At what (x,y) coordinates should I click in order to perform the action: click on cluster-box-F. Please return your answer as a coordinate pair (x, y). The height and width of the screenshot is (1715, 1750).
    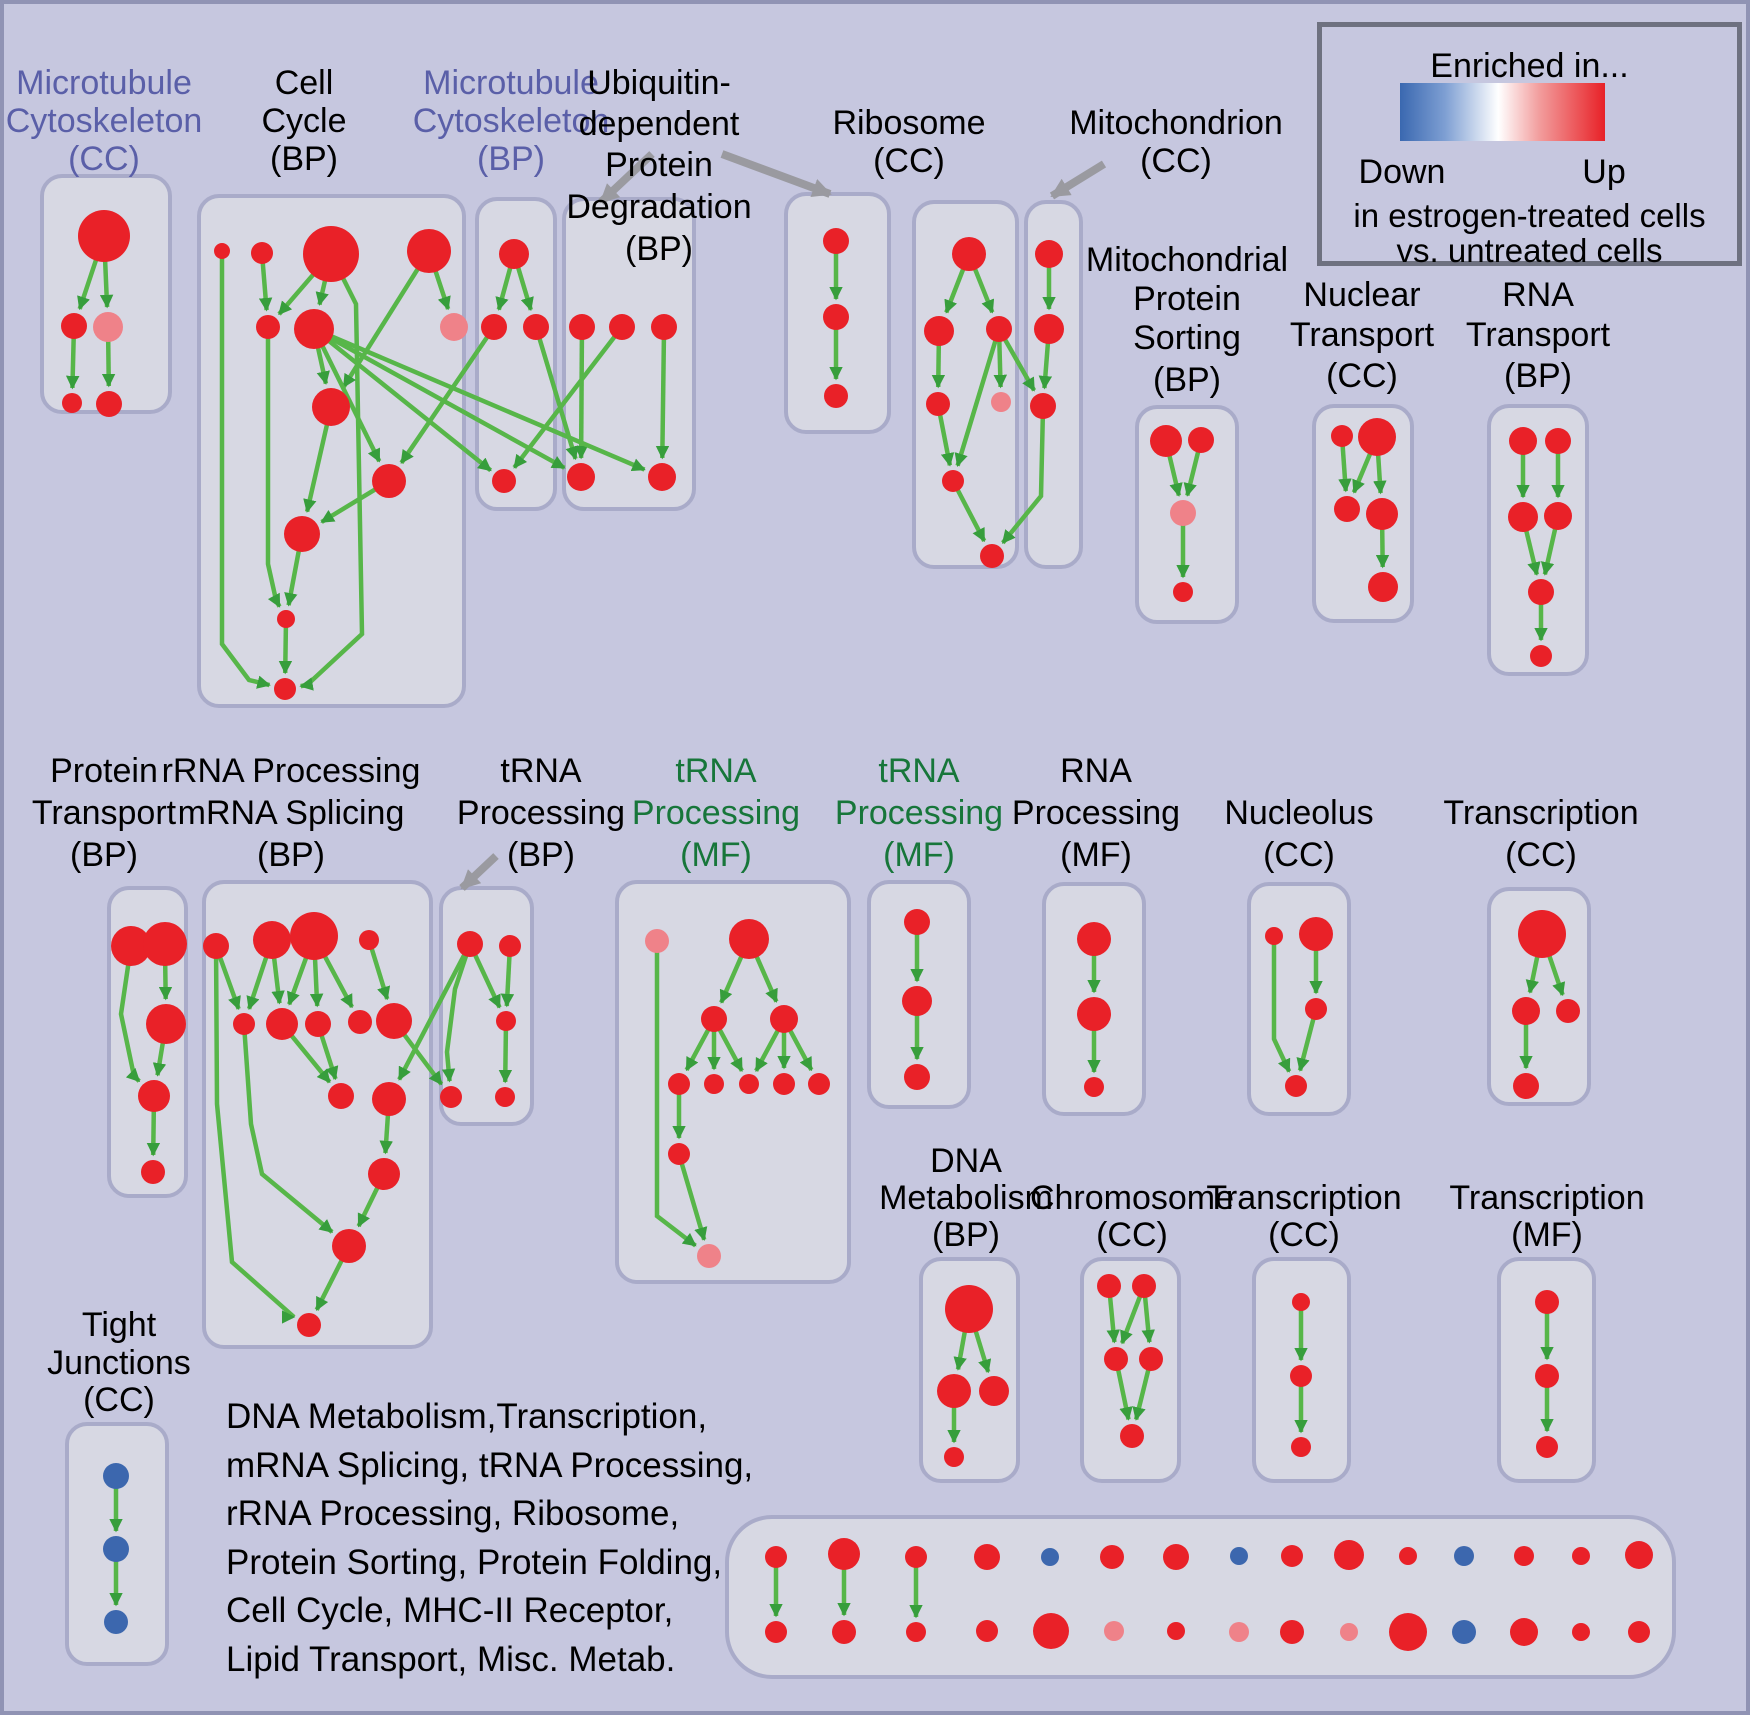
    Looking at the image, I should click on (965, 384).